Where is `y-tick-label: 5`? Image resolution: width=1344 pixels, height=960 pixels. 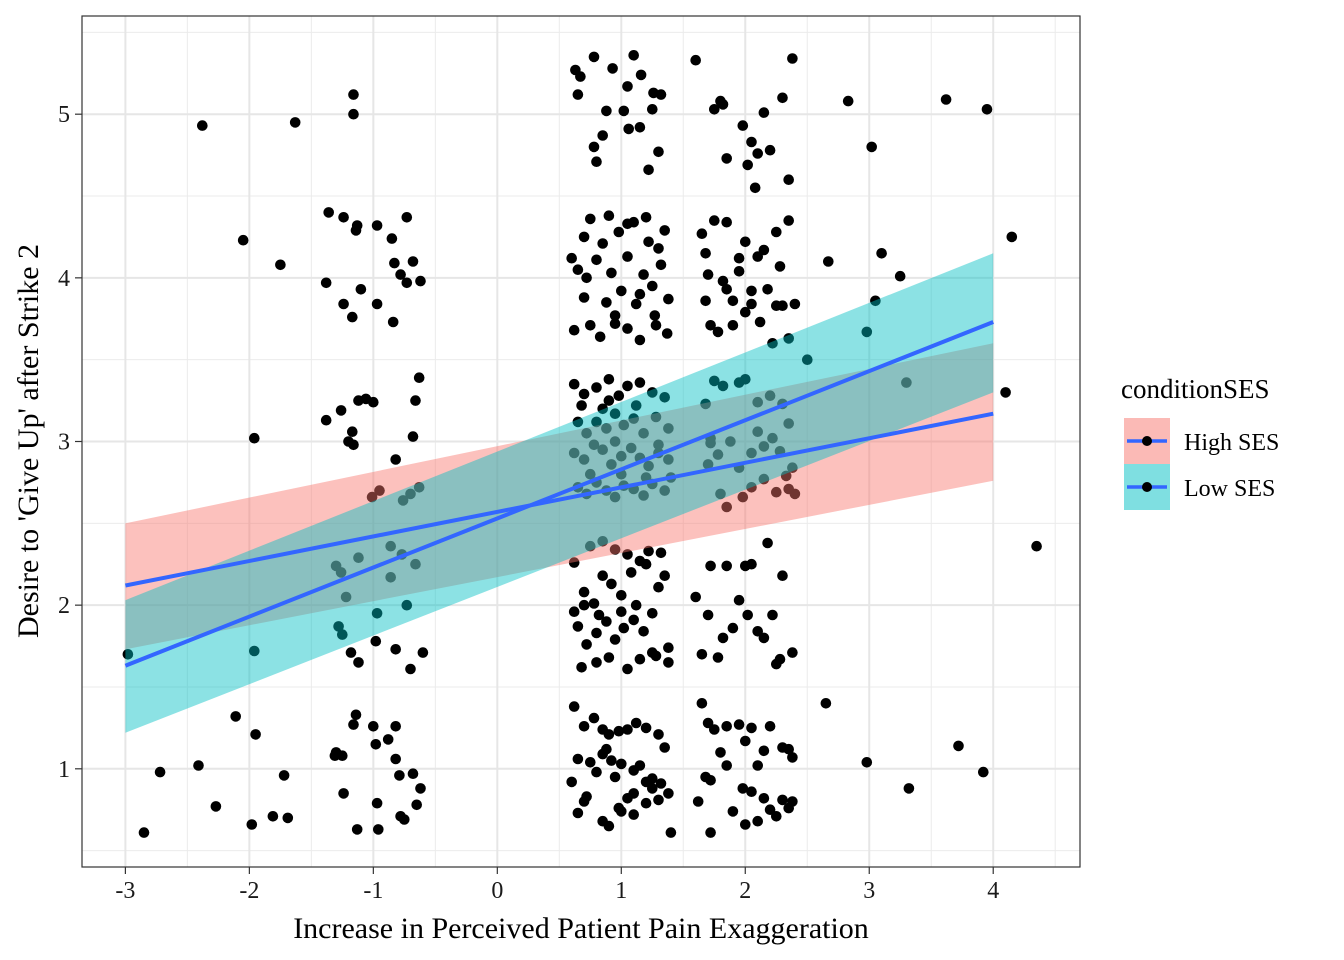 y-tick-label: 5 is located at coordinates (64, 115).